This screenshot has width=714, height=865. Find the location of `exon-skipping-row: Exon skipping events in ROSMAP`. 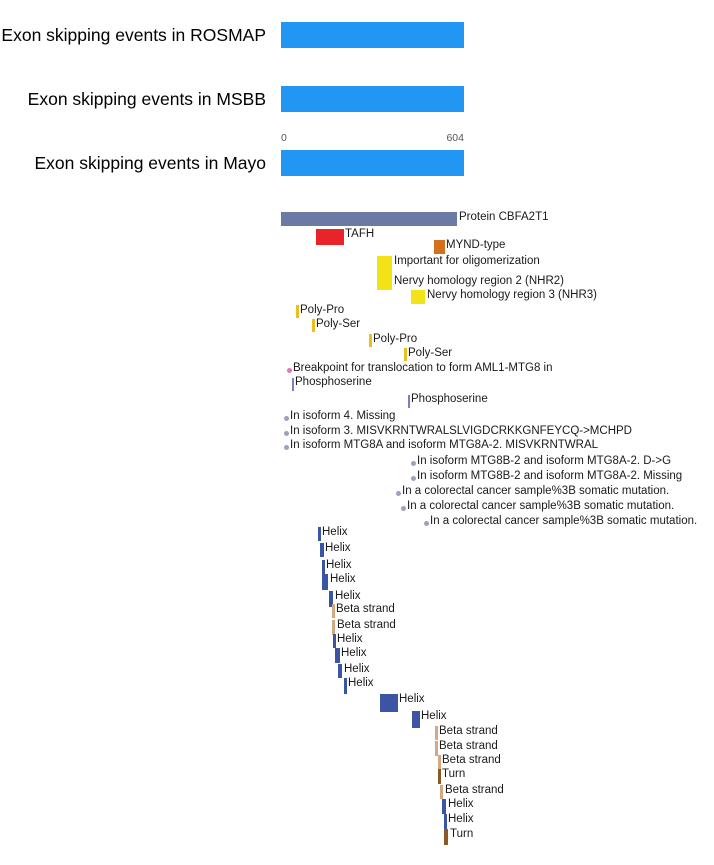

exon-skipping-row: Exon skipping events in ROSMAP is located at coordinates (357, 35).